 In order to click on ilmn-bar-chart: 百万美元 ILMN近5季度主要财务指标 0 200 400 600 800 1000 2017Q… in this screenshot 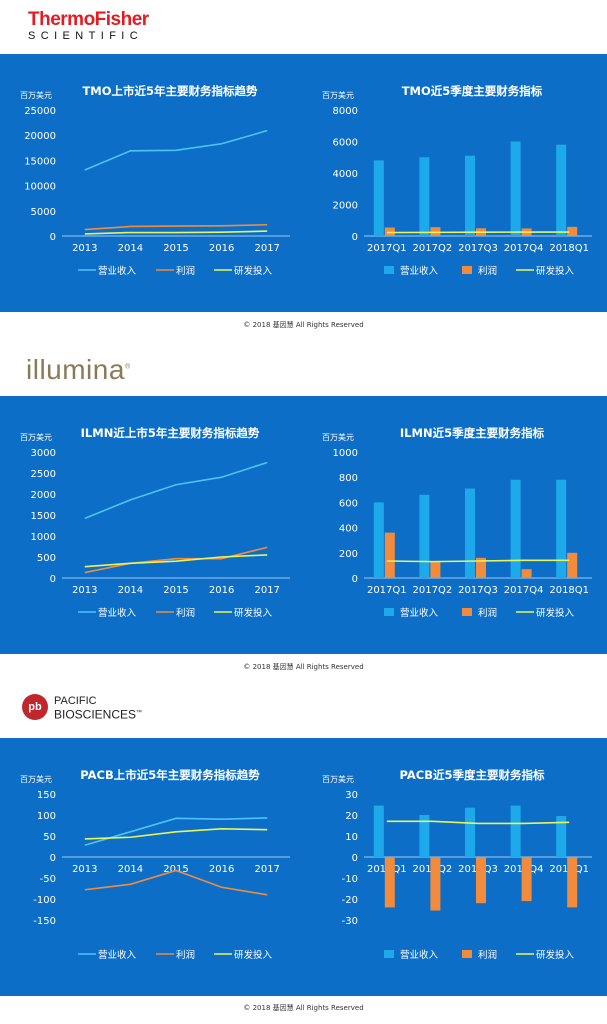, I will do `click(457, 522)`.